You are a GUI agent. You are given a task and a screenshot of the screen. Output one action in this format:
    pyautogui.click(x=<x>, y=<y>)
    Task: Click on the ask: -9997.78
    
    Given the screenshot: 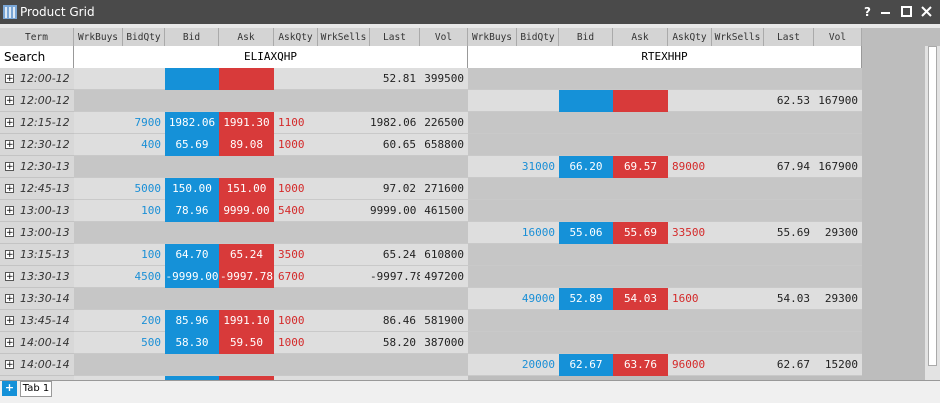 What is the action you would take?
    pyautogui.click(x=246, y=276)
    